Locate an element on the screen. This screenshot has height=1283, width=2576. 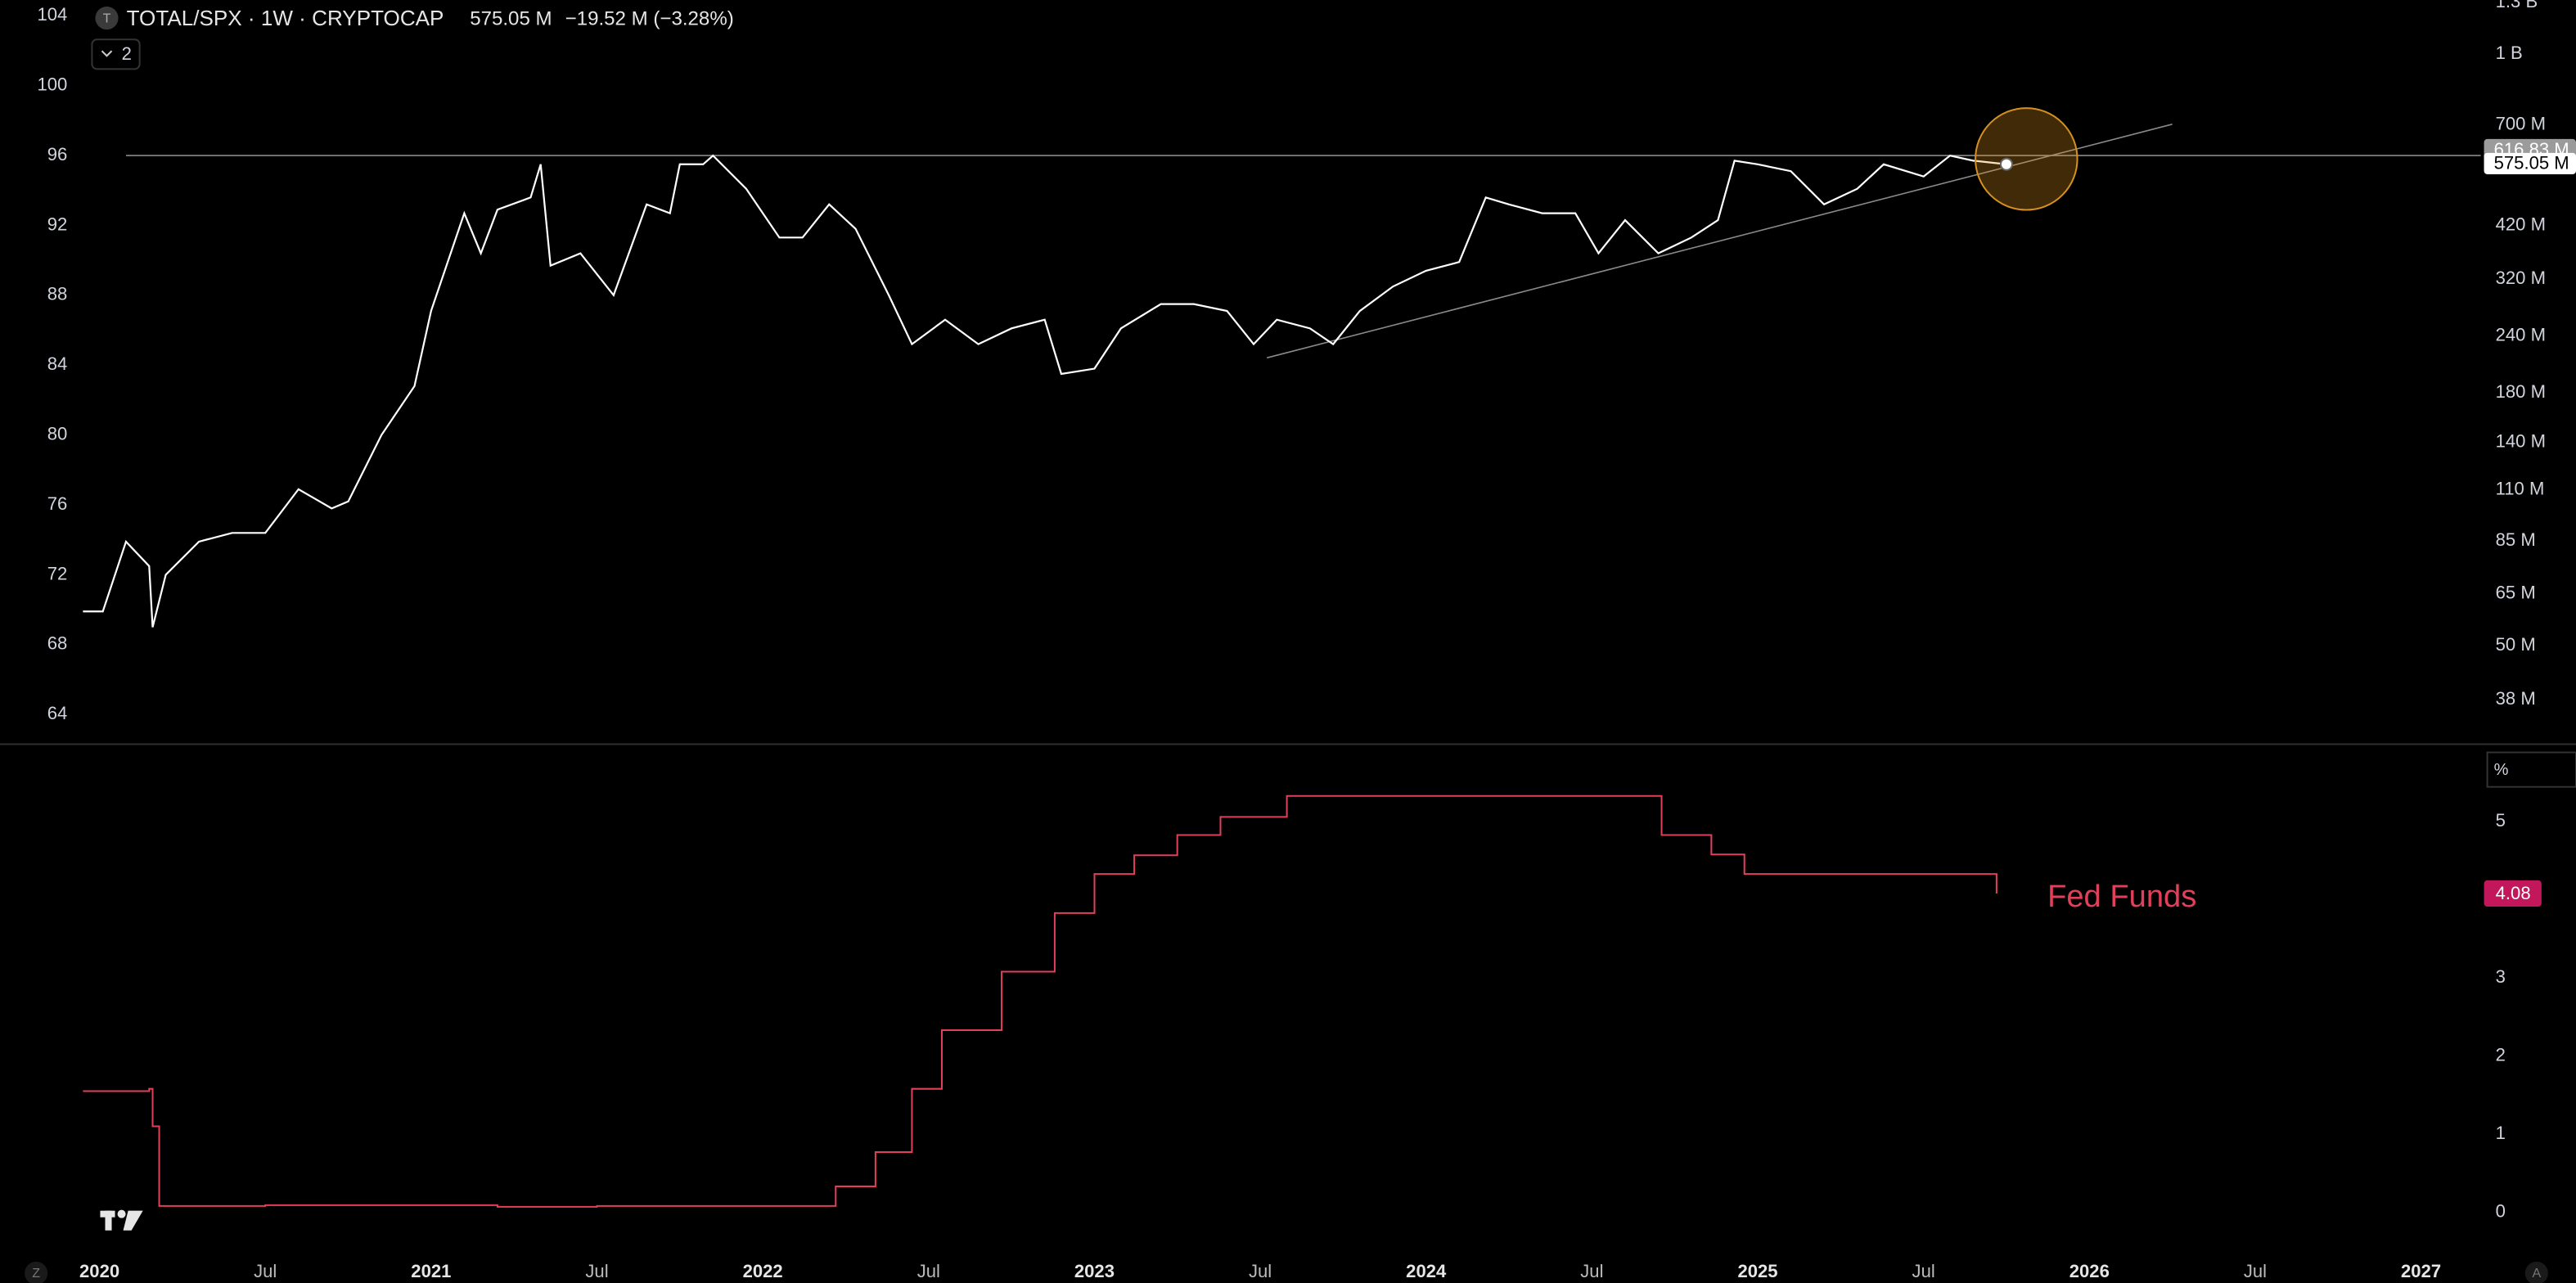
last-price: 575.05 M is located at coordinates (511, 18).